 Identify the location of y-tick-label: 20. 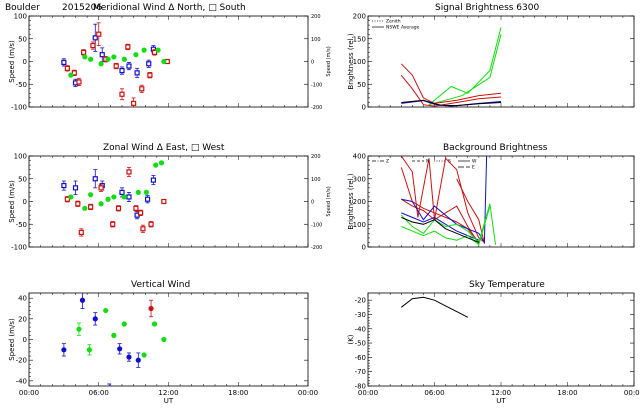
(22, 319).